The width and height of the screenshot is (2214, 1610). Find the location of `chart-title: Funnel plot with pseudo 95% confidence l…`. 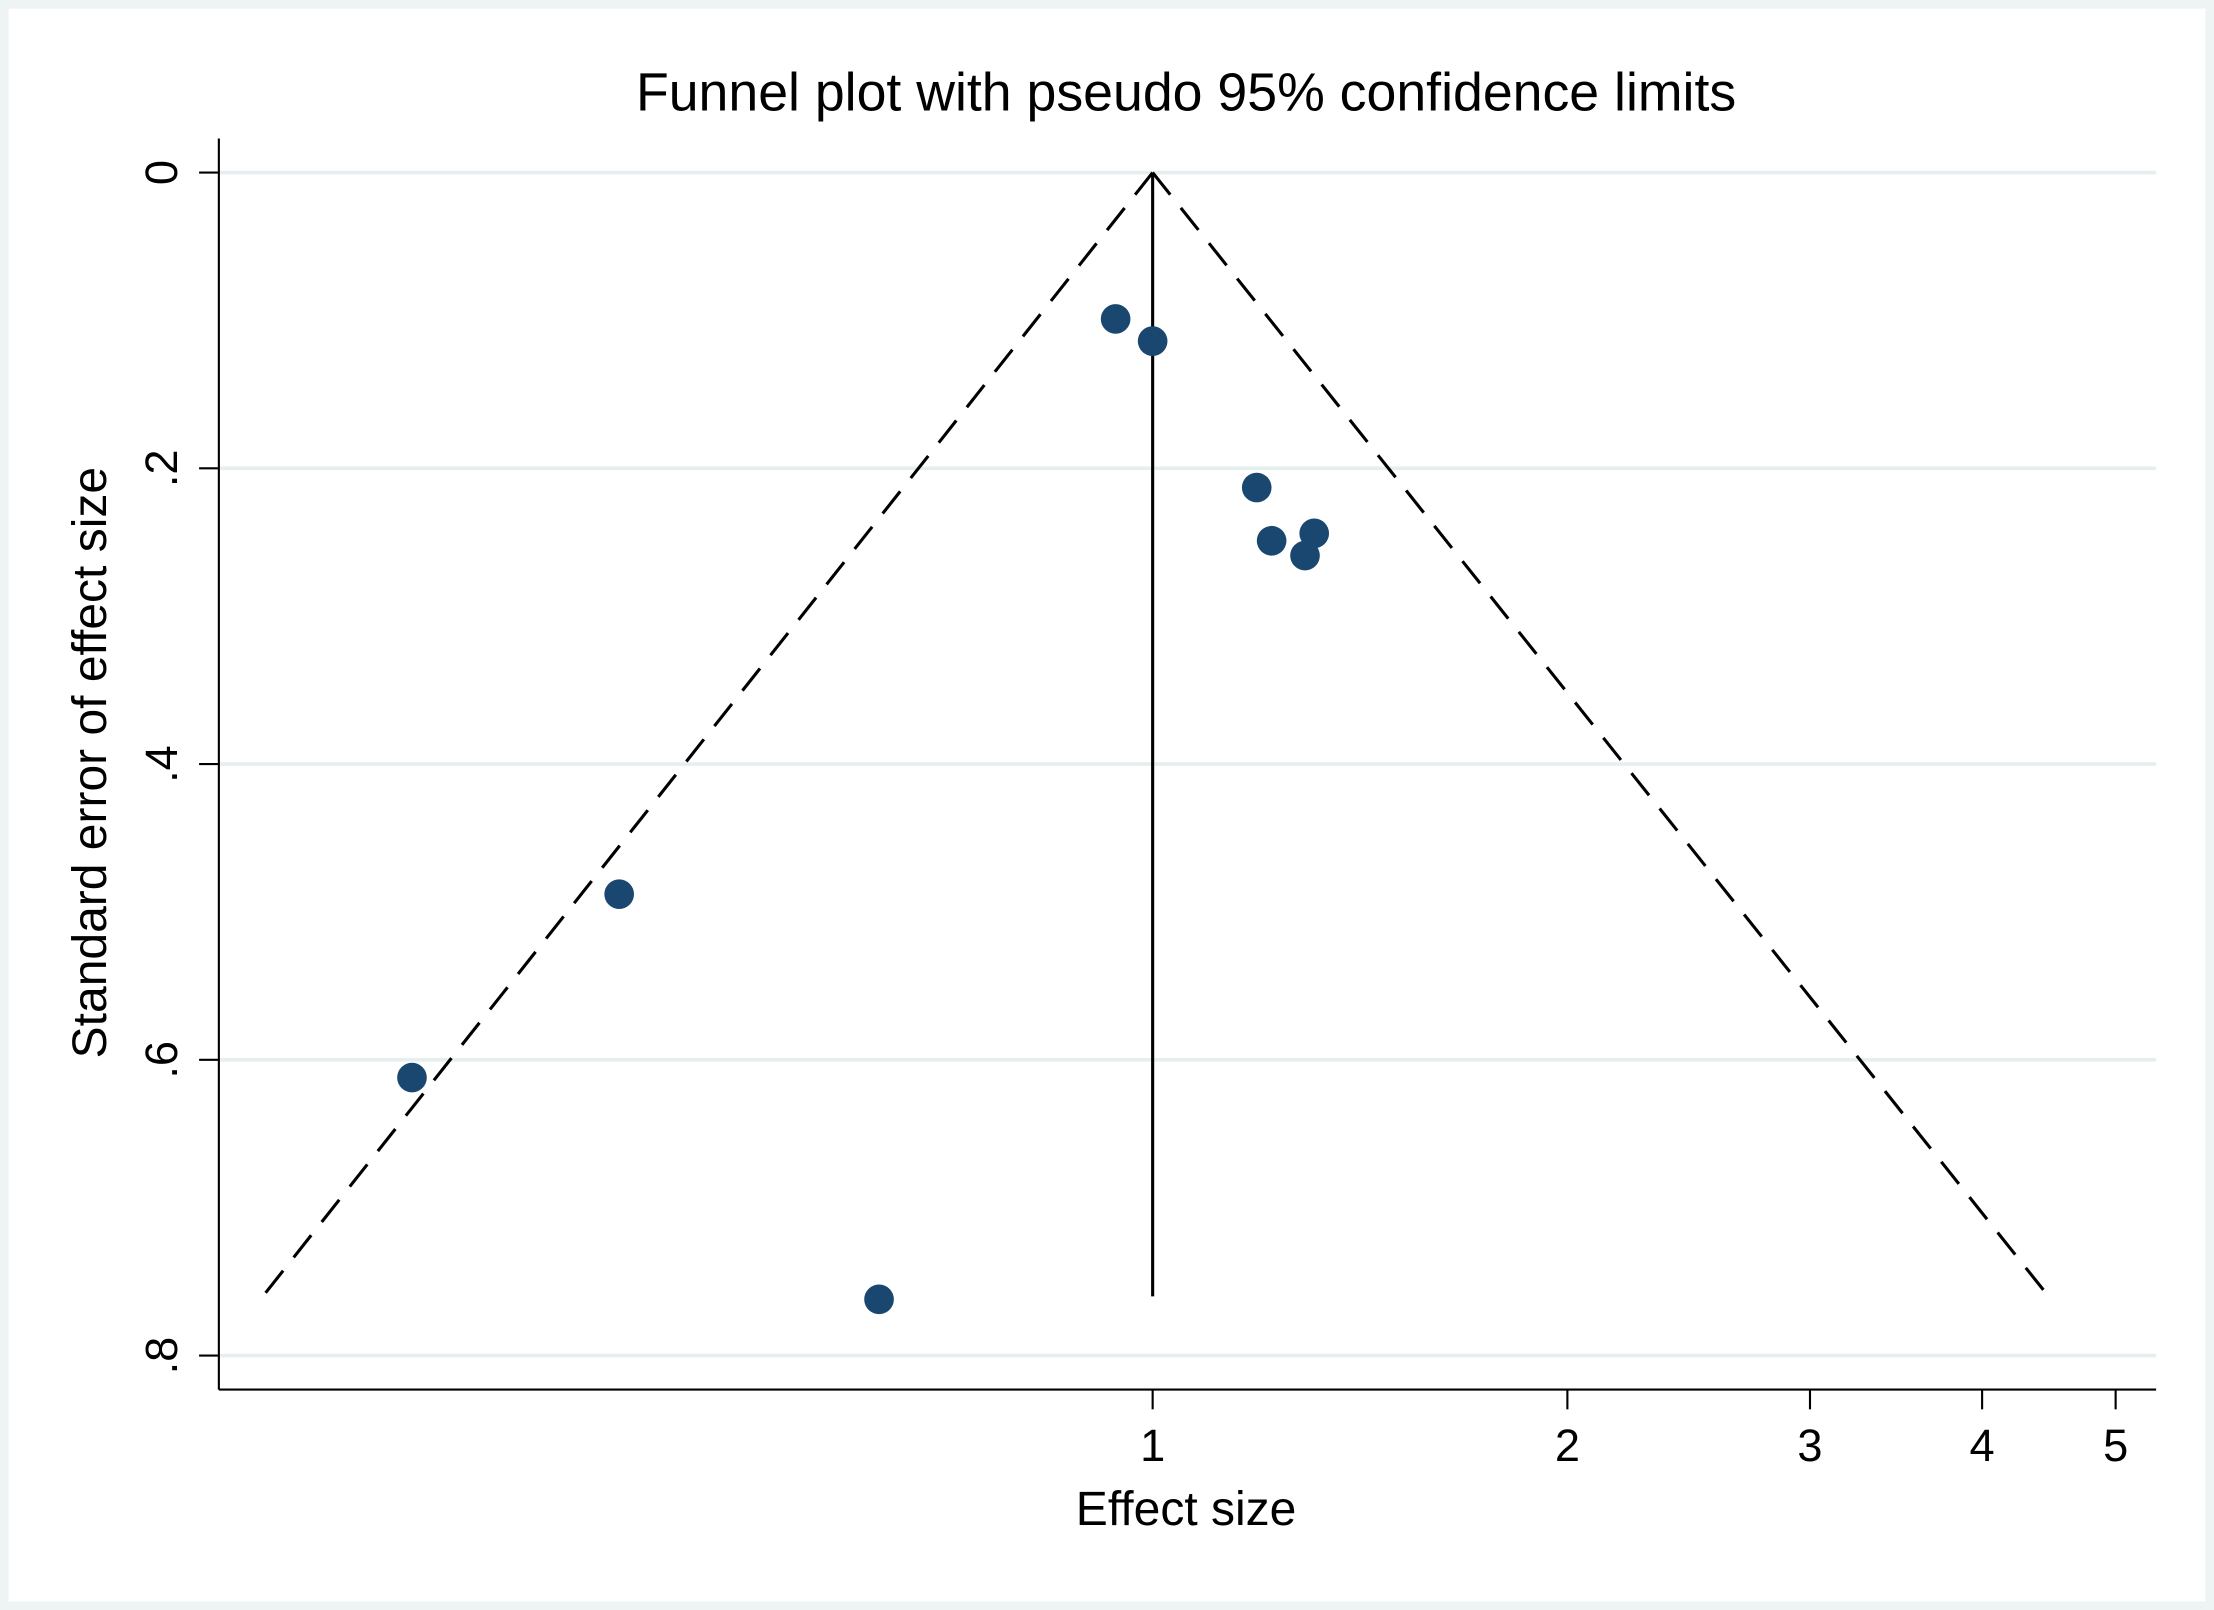

chart-title: Funnel plot with pseudo 95% confidence l… is located at coordinates (1186, 92).